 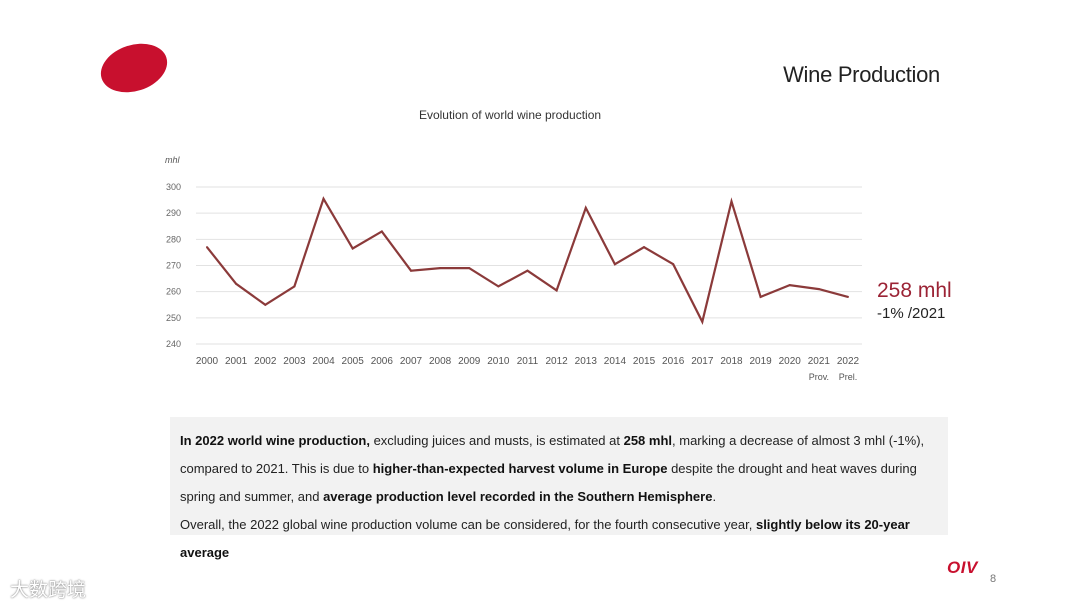 I want to click on summary-1-run: In 2022 world wine production,, so click(x=275, y=440).